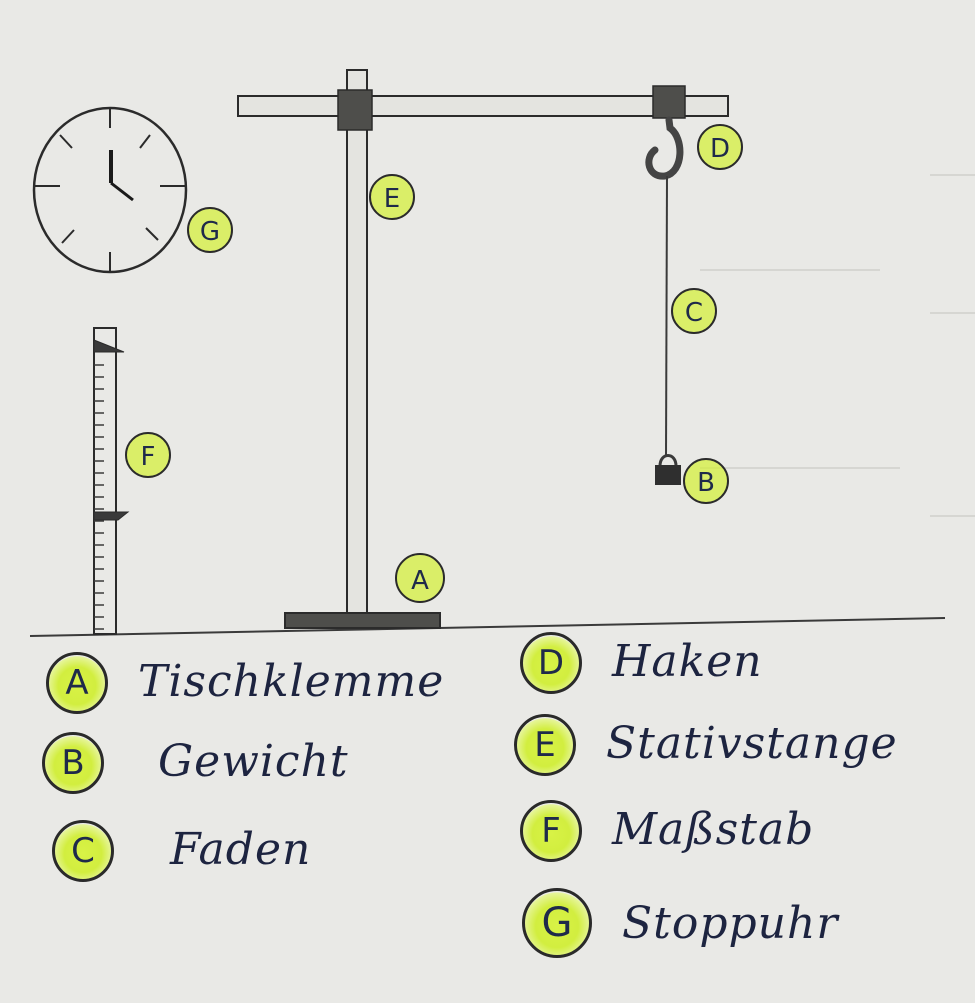 Image resolution: width=975 pixels, height=1003 pixels. Describe the element at coordinates (837, 345) in the screenshot. I see `notebook-lines` at that location.